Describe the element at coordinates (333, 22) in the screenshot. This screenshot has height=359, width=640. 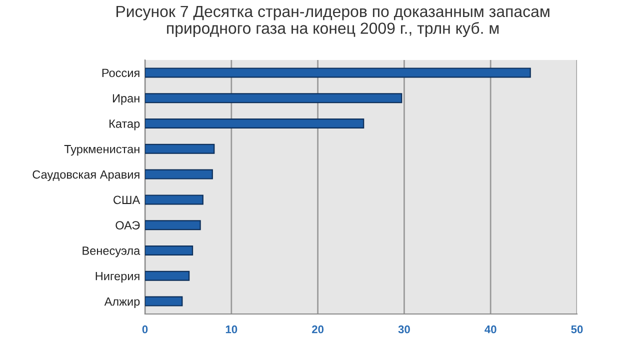
I see `chart-title: Рисунок 7 Десятка стран-лидеров по доказанным запасам природного газа на конец 2009 г., трлн куб. м` at that location.